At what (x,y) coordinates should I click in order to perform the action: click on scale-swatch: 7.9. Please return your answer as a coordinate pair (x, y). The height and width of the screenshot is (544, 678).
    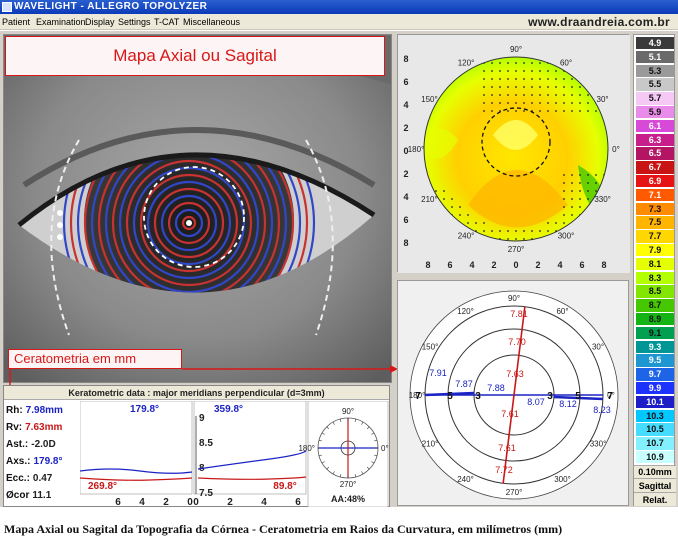
    Looking at the image, I should click on (655, 250).